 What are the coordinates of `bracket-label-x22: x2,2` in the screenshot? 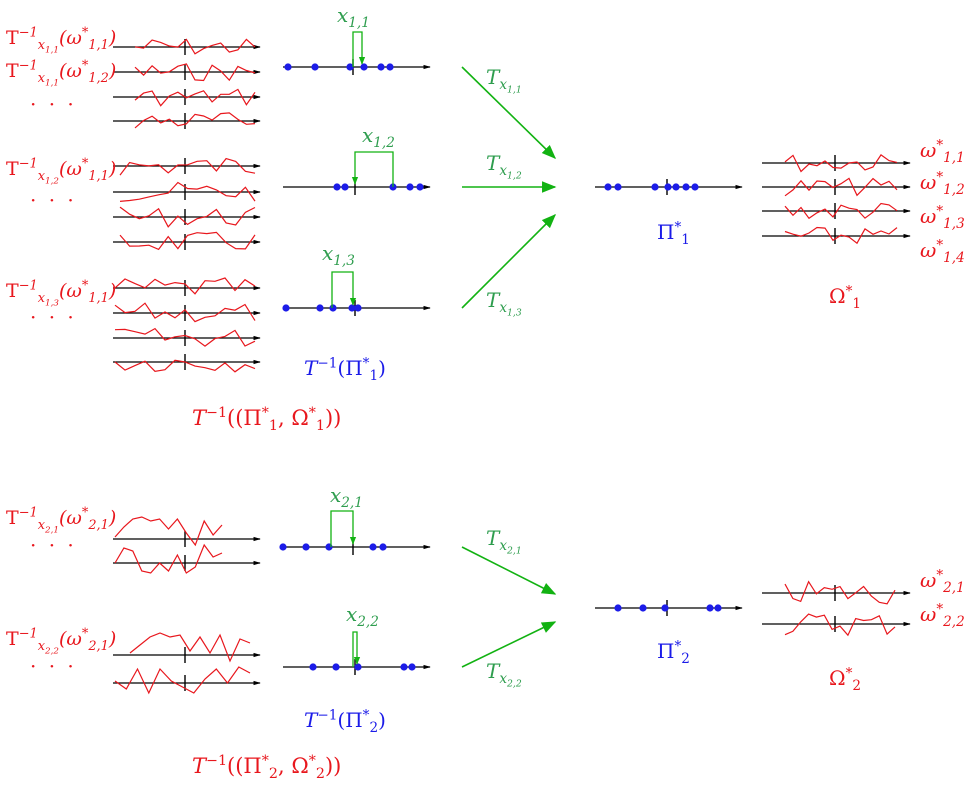 It's located at (362, 616).